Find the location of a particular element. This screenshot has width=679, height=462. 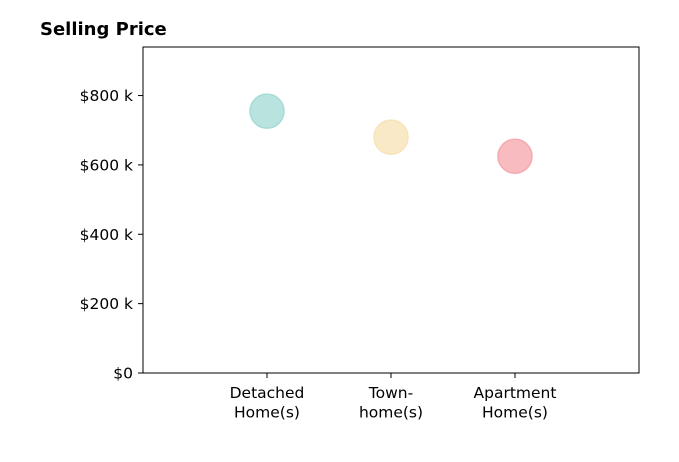

chart-title: Selling Price is located at coordinates (103, 29).